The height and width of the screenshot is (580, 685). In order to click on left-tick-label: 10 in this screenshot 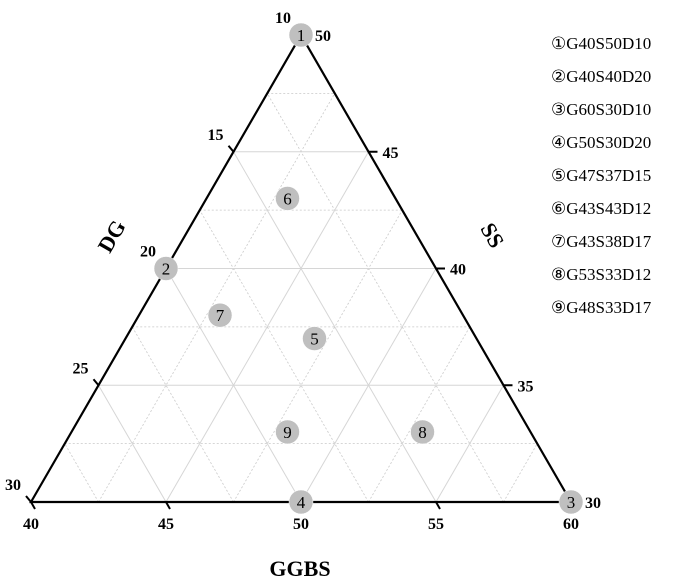, I will do `click(283, 18)`.